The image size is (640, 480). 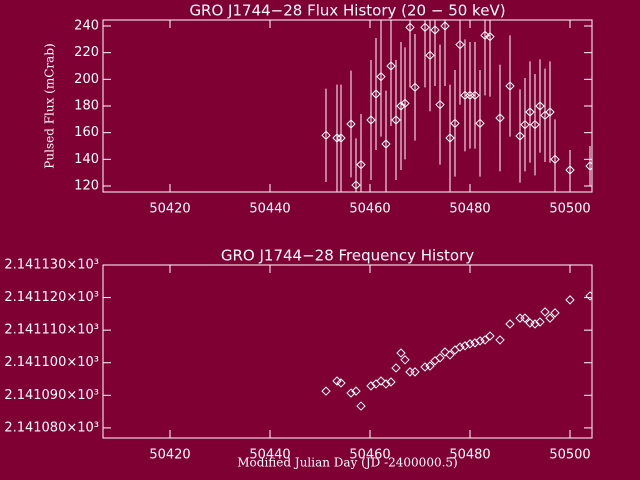 I want to click on y-tick-label: 220, so click(x=86, y=52).